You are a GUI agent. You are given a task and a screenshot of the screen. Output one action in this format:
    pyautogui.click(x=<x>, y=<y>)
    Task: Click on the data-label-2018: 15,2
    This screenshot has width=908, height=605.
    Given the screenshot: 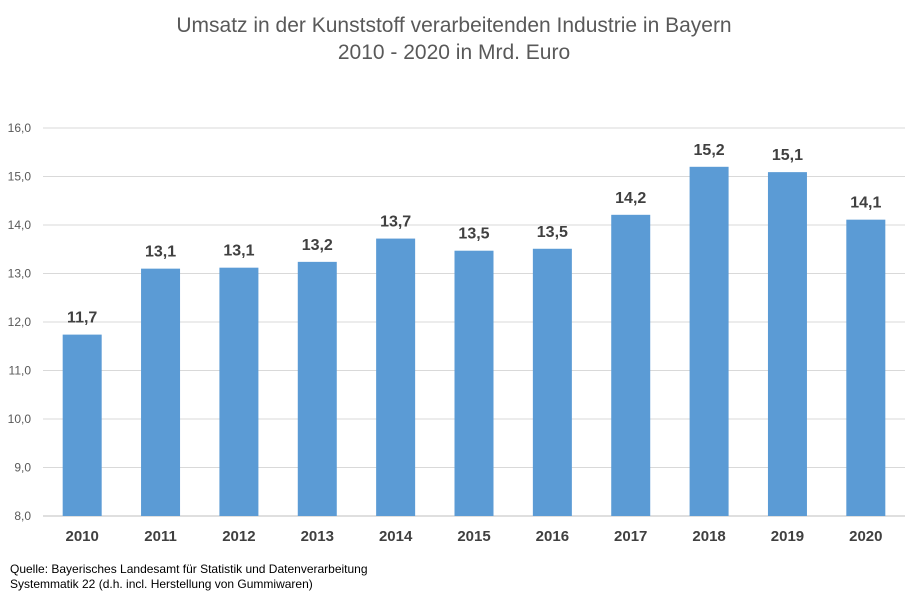 What is the action you would take?
    pyautogui.click(x=709, y=150)
    